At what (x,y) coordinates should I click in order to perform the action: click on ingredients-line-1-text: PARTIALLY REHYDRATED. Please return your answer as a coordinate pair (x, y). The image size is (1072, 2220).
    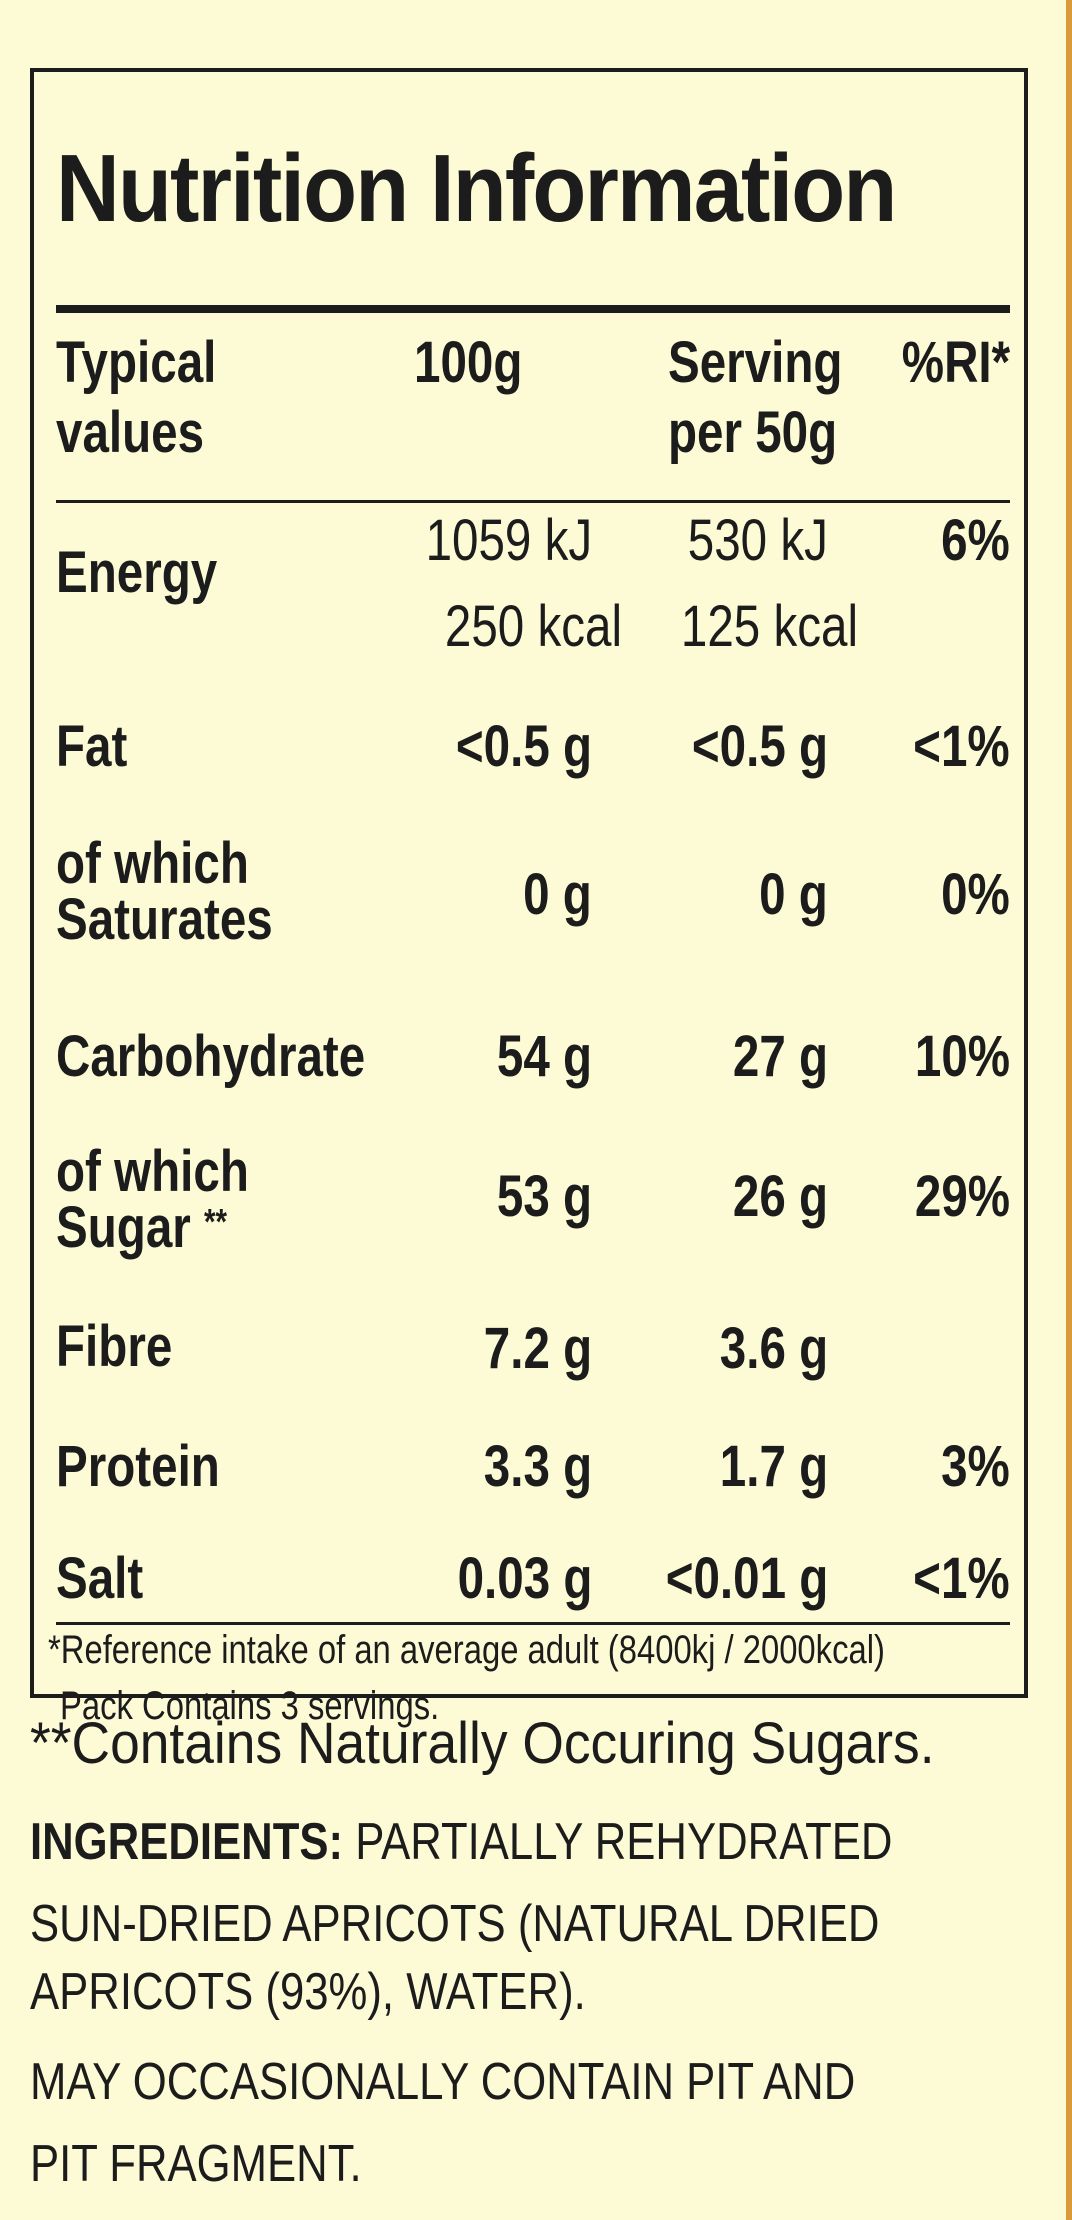
    Looking at the image, I should click on (618, 1842).